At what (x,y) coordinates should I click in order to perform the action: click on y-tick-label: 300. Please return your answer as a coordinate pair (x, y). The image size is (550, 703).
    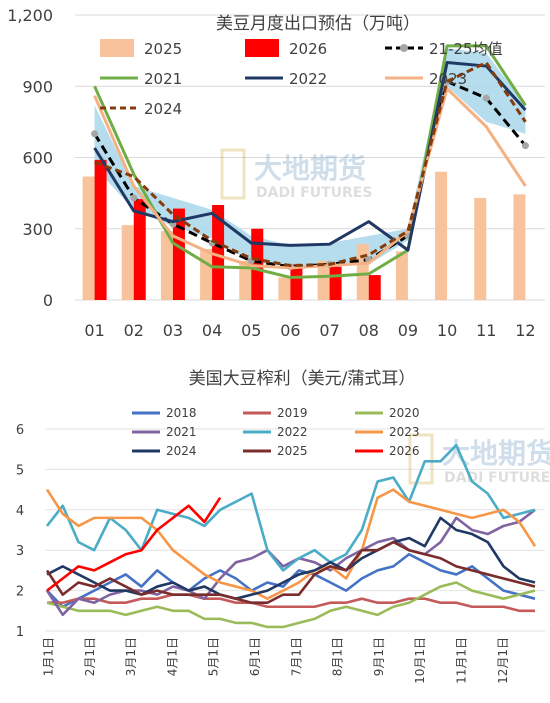
    Looking at the image, I should click on (37, 229).